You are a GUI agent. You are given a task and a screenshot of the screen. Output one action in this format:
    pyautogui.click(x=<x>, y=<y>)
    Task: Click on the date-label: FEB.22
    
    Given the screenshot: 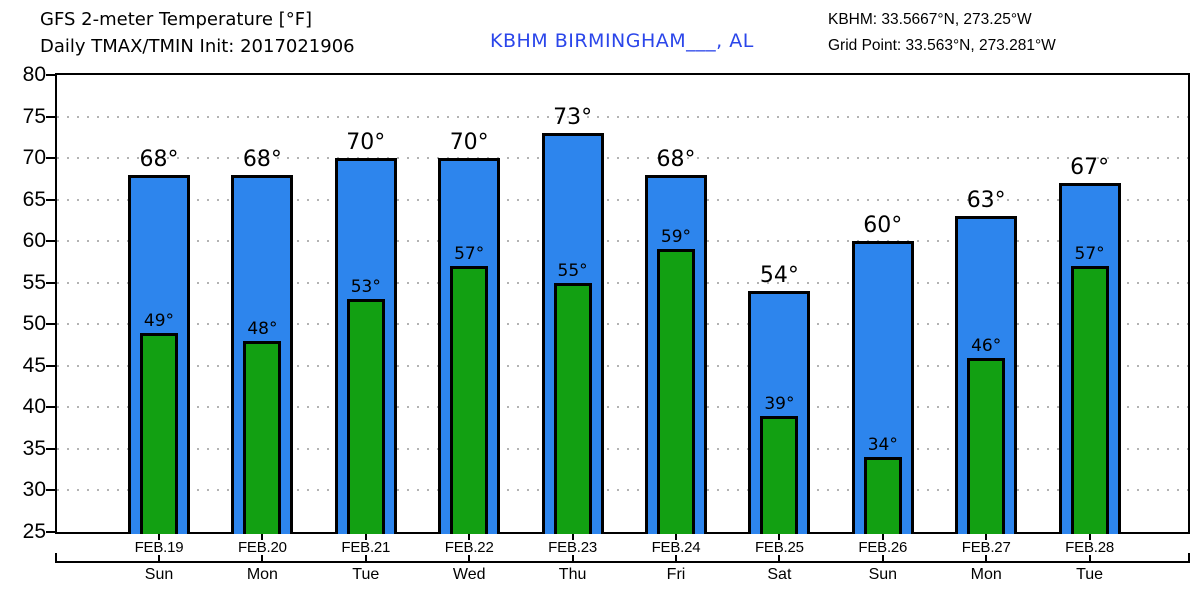 What is the action you would take?
    pyautogui.click(x=469, y=547)
    